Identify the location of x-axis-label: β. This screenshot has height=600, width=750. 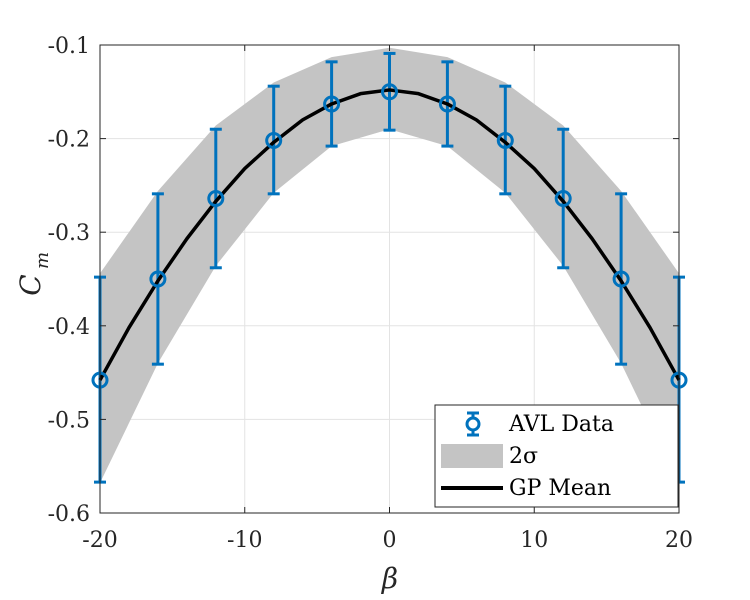
(389, 578).